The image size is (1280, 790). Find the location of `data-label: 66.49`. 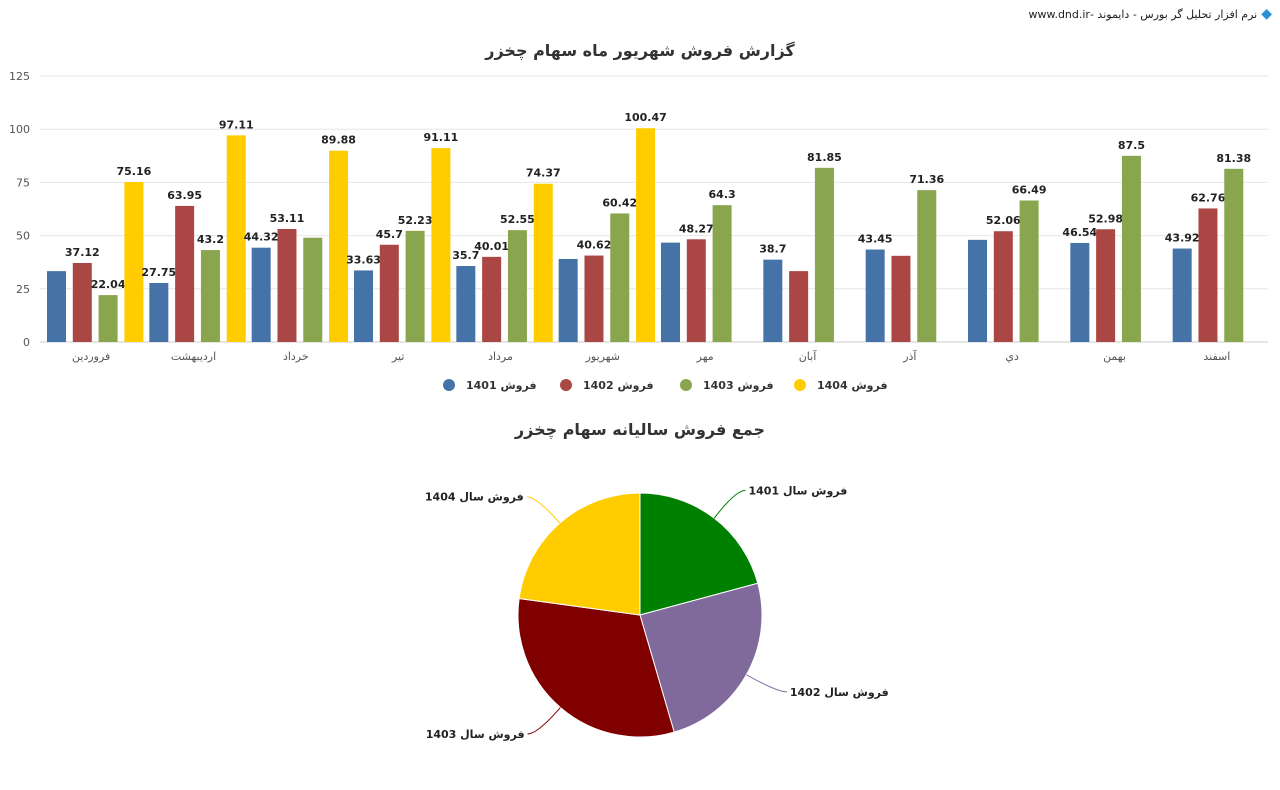

data-label: 66.49 is located at coordinates (1029, 190).